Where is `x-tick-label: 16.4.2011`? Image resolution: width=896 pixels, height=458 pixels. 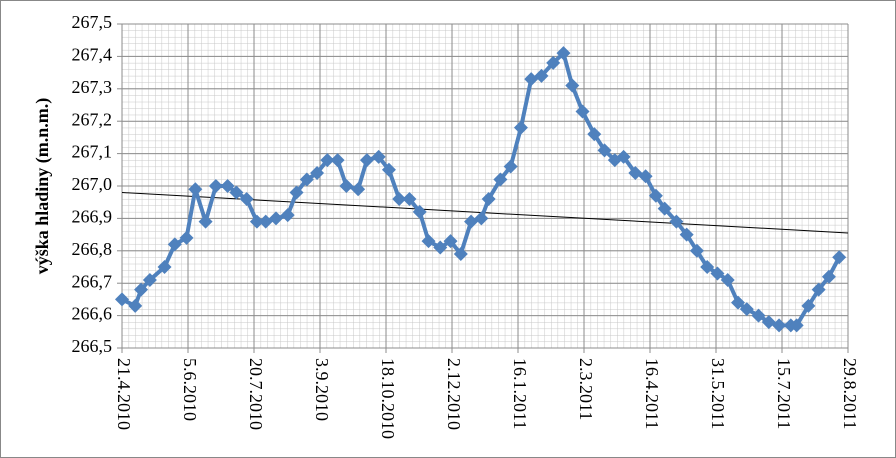
x-tick-label: 16.4.2011 is located at coordinates (652, 393).